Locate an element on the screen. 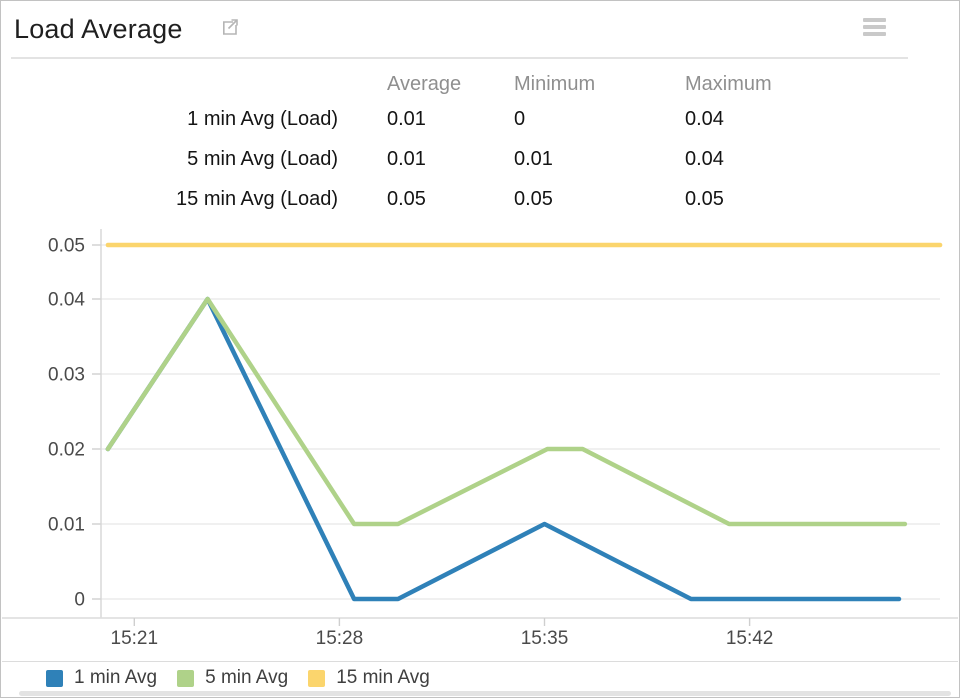 The height and width of the screenshot is (698, 960). legend-label: 15 min Avg is located at coordinates (383, 677).